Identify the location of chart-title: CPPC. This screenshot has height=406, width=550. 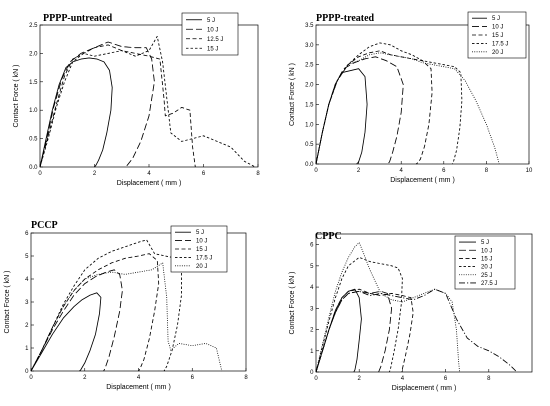
(328, 236).